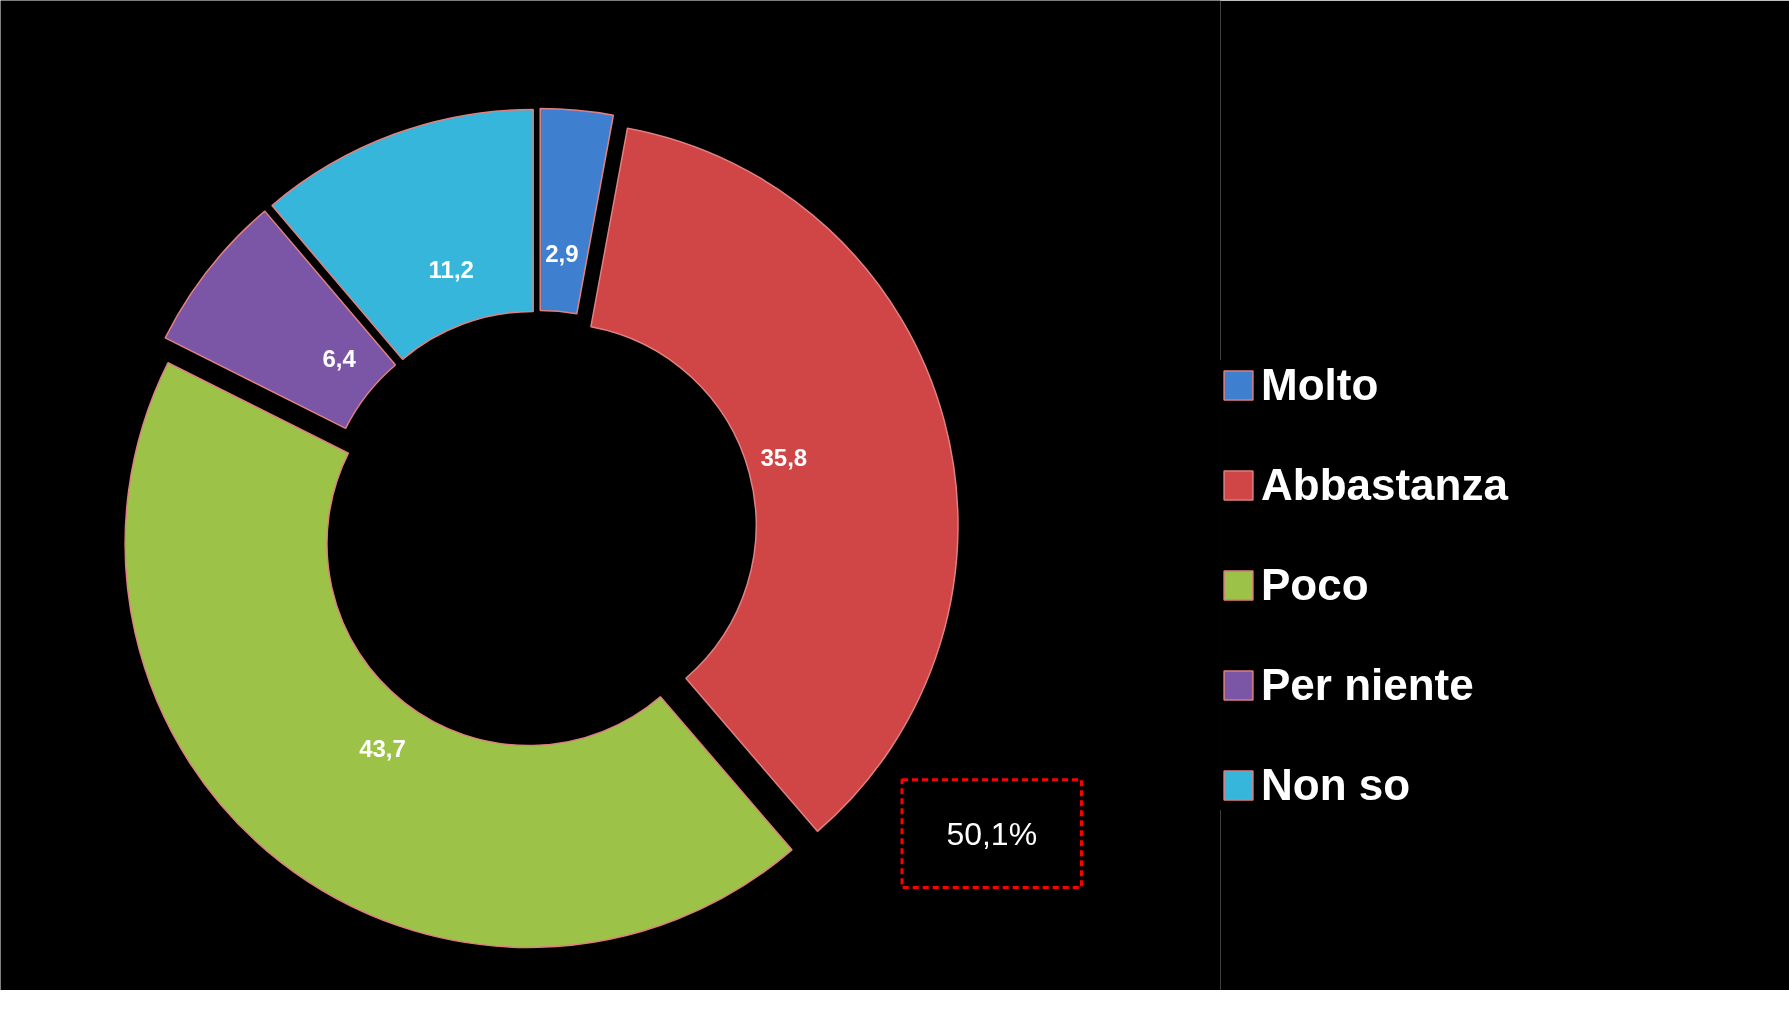  I want to click on legend-label: Per niente, so click(1367, 685).